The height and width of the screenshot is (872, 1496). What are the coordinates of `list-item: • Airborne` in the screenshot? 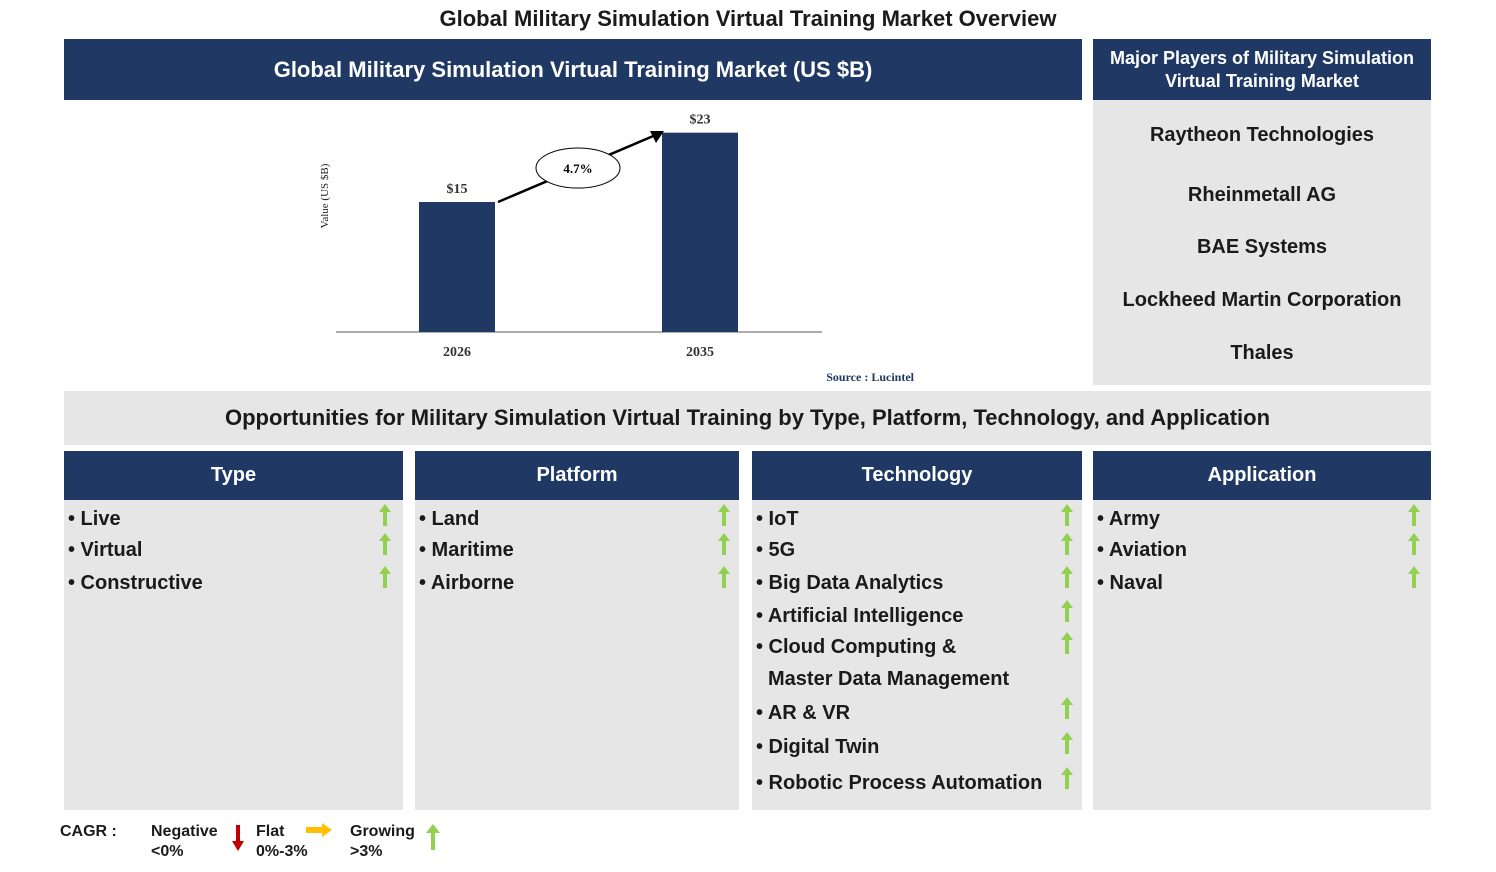 It's located at (467, 583).